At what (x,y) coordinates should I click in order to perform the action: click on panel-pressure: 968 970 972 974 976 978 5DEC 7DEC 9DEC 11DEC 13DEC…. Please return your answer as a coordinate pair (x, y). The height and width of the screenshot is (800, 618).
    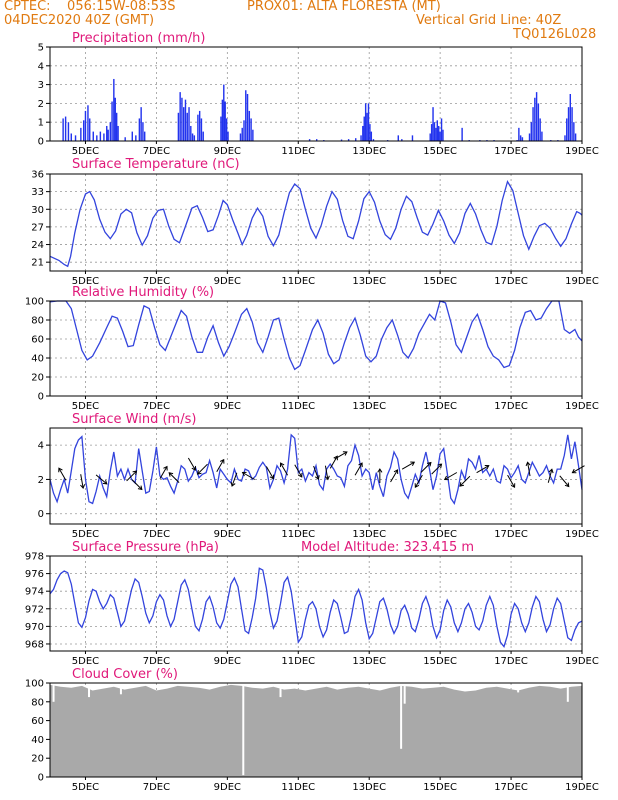
    Looking at the image, I should click on (312, 603).